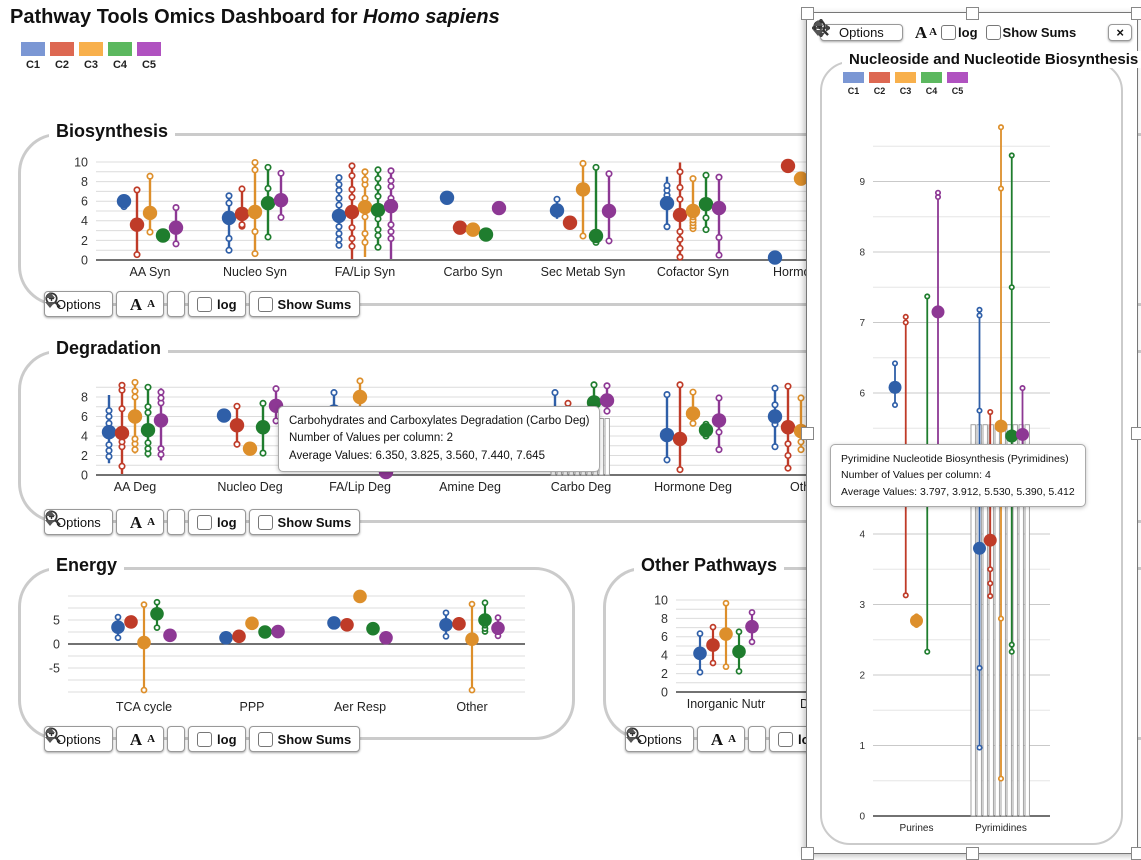  Describe the element at coordinates (135, 487) in the screenshot. I see `category-label: AA Deg` at that location.